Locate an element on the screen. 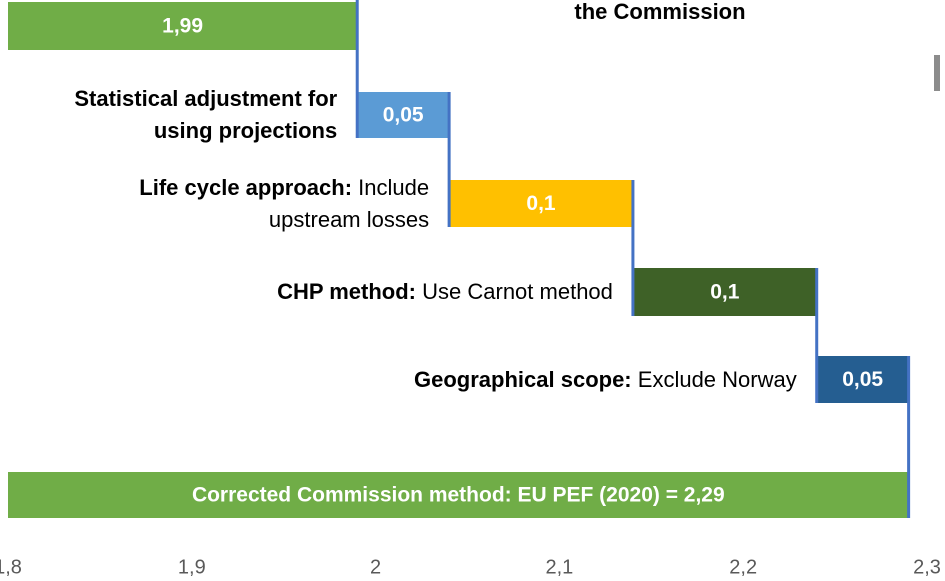  x-tick-label: 2 is located at coordinates (375, 567).